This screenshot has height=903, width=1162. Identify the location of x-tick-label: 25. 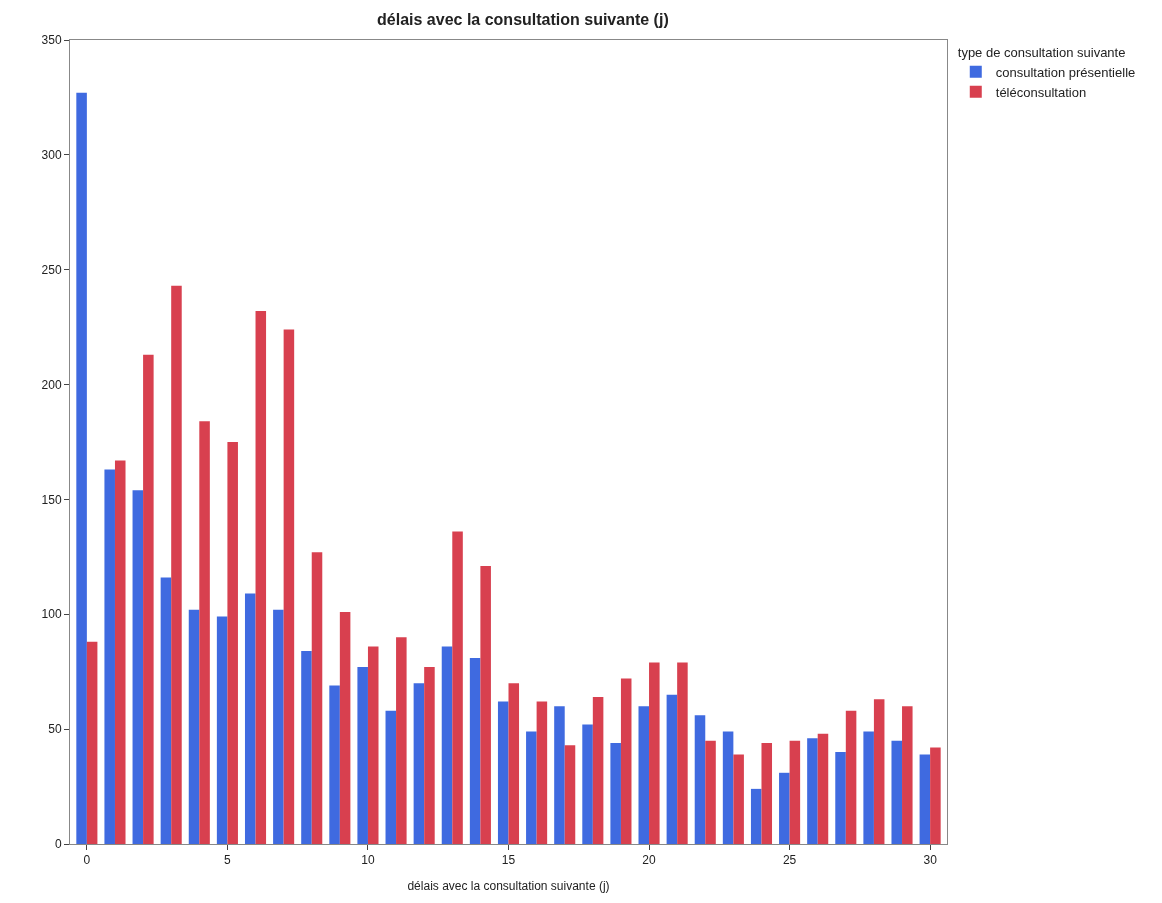
(789, 860).